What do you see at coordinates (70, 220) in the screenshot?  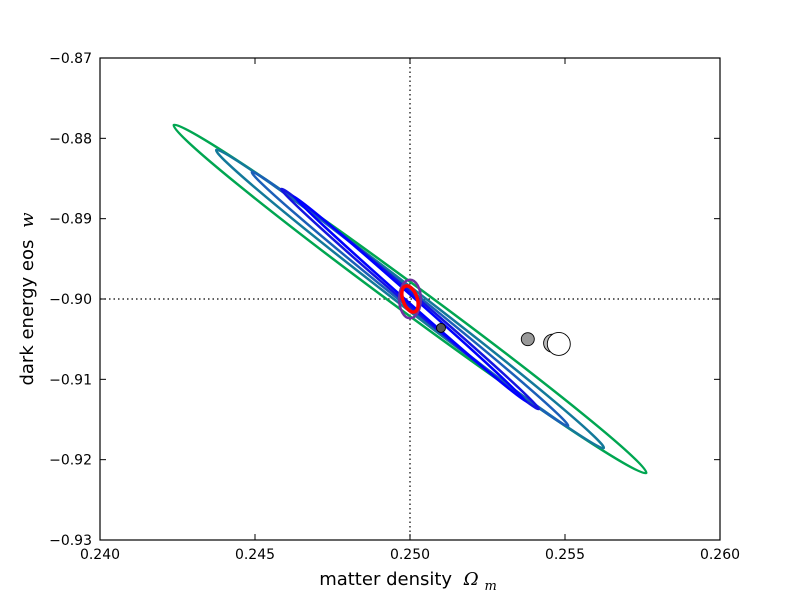 I see `y-tick-label: −0.89` at bounding box center [70, 220].